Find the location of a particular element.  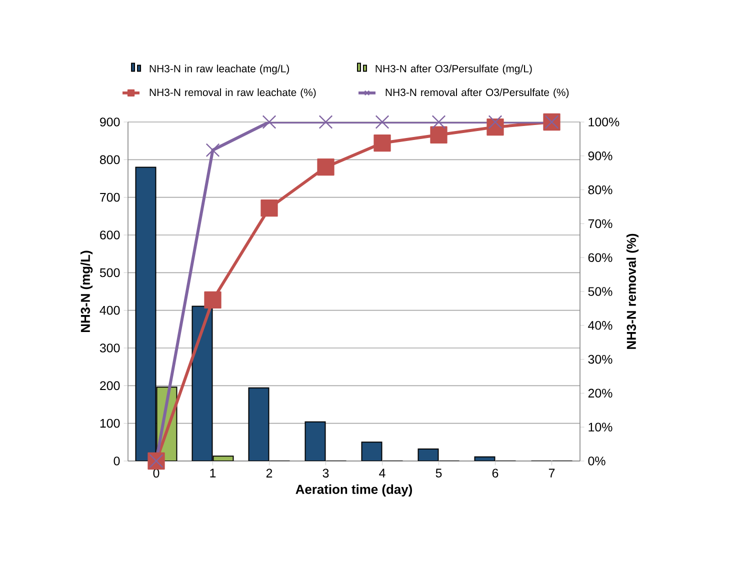

x-axis-title: Aeration time (day) is located at coordinates (354, 490).